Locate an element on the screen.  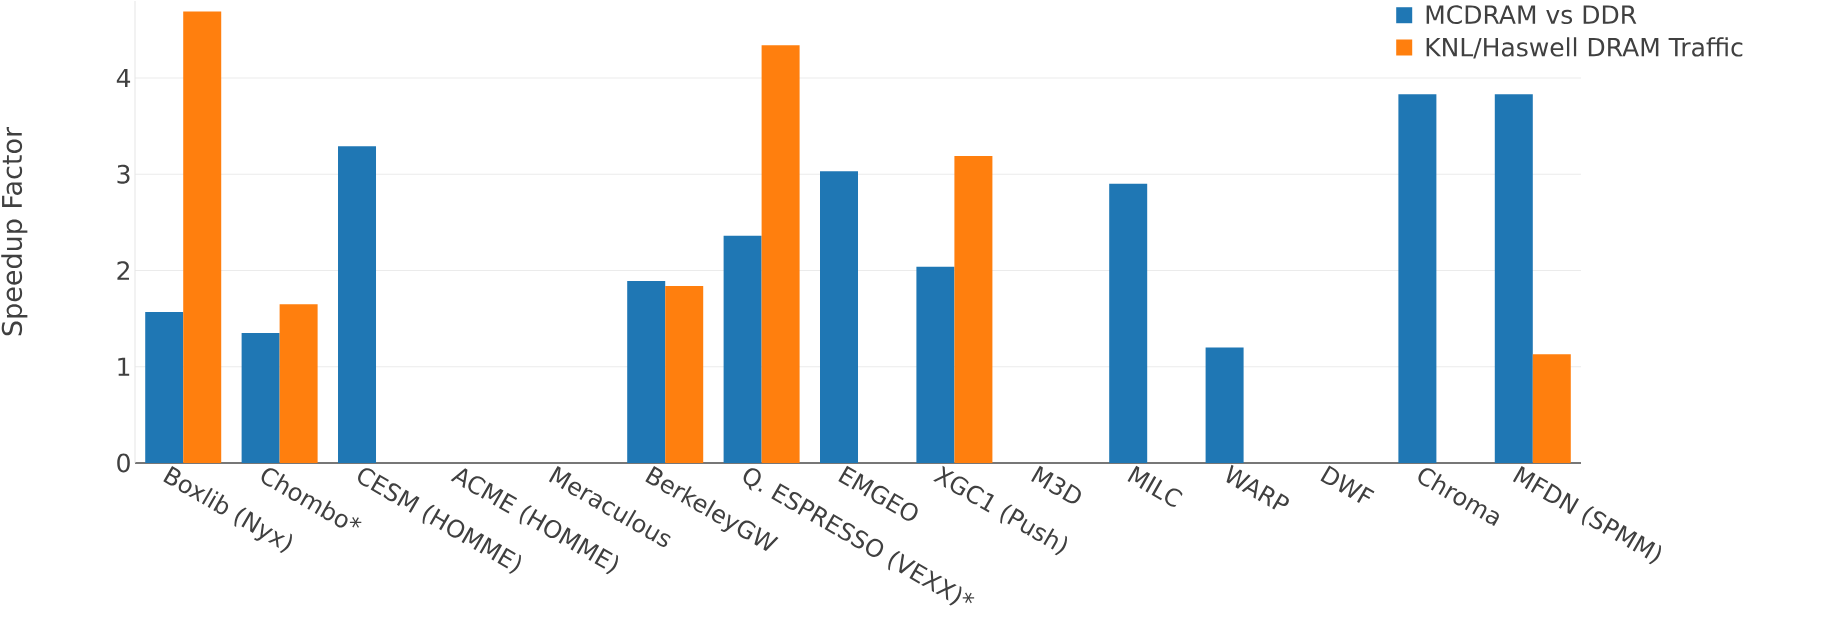
y-tick-label: 3 is located at coordinates (123, 174).